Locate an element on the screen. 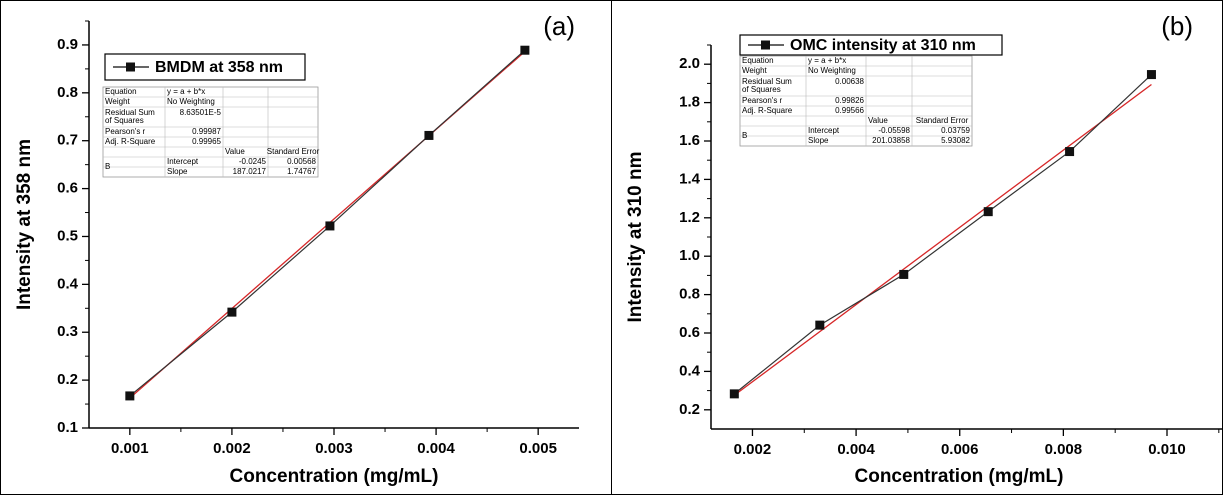 This screenshot has height=495, width=1223. chart-b-y-tick-label: 1.8 is located at coordinates (689, 102).